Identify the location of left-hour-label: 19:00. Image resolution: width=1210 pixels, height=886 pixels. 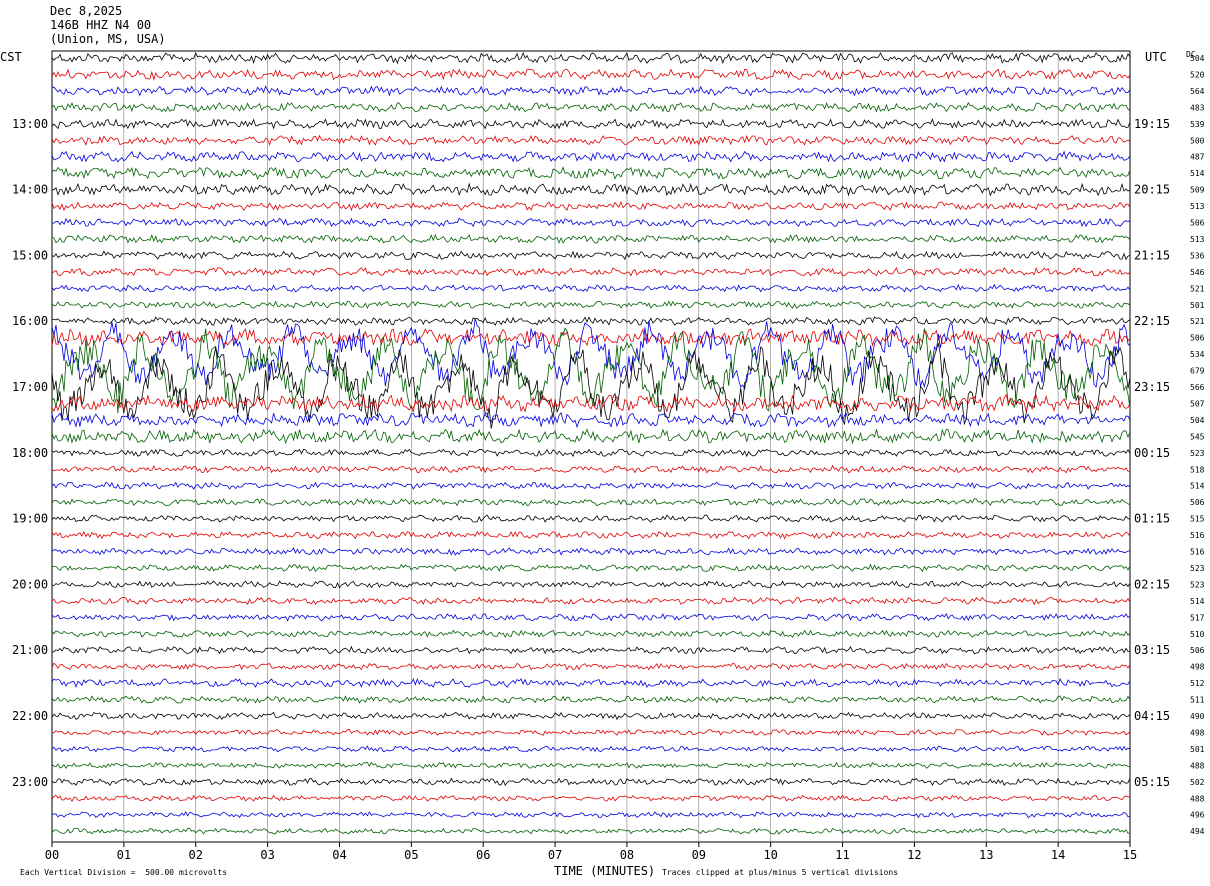
(30, 519).